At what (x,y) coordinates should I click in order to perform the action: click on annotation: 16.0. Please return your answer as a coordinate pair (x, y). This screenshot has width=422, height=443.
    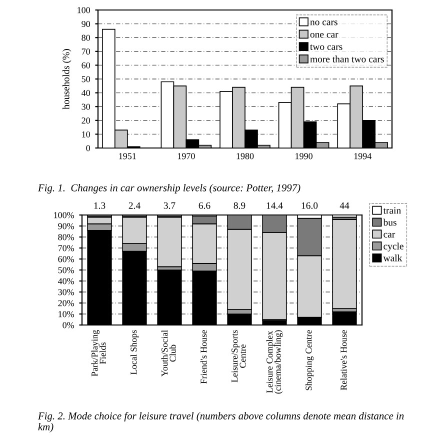
    Looking at the image, I should click on (310, 205).